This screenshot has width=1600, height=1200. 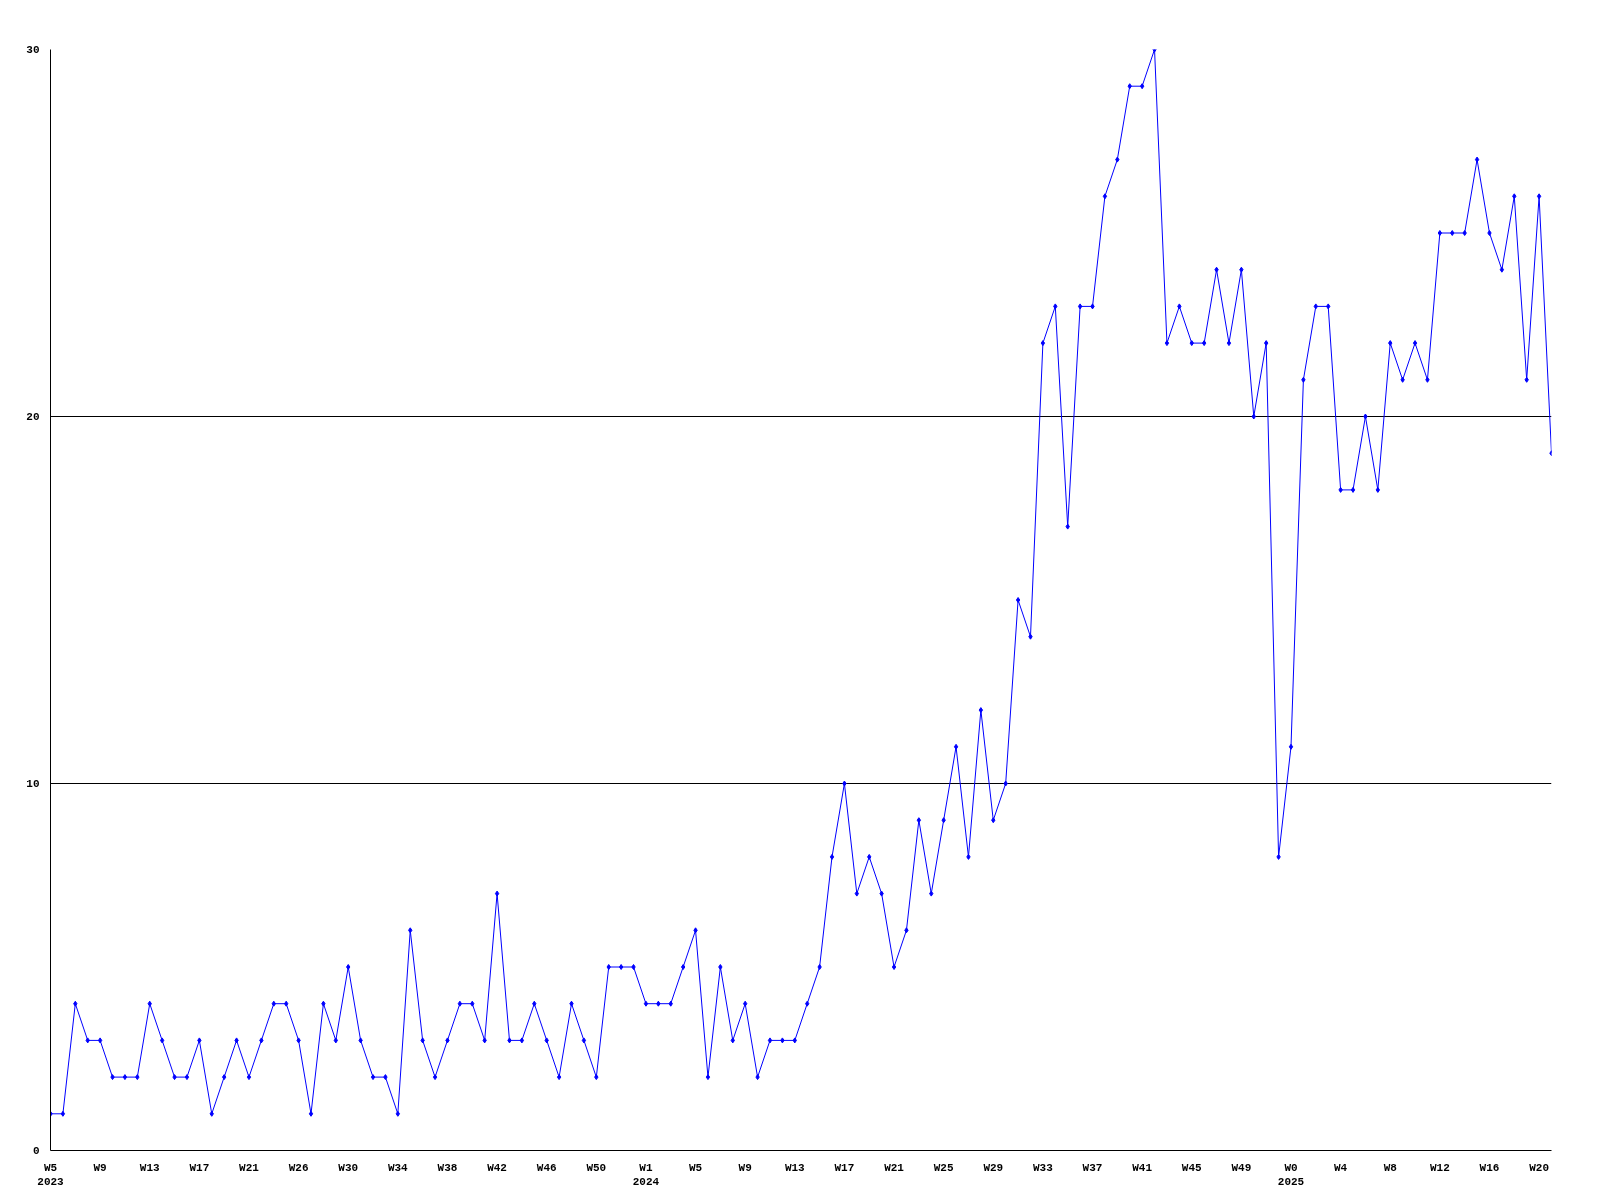 What do you see at coordinates (298, 1167) in the screenshot?
I see `x-tick-label: W26` at bounding box center [298, 1167].